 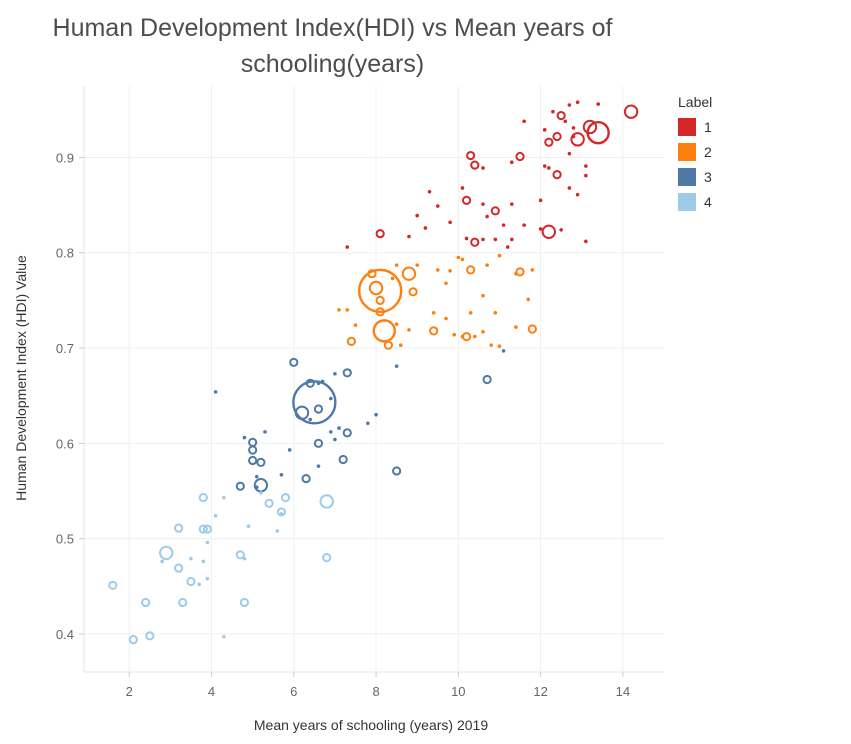 What do you see at coordinates (65, 634) in the screenshot?
I see `y-tick-label: 0.4` at bounding box center [65, 634].